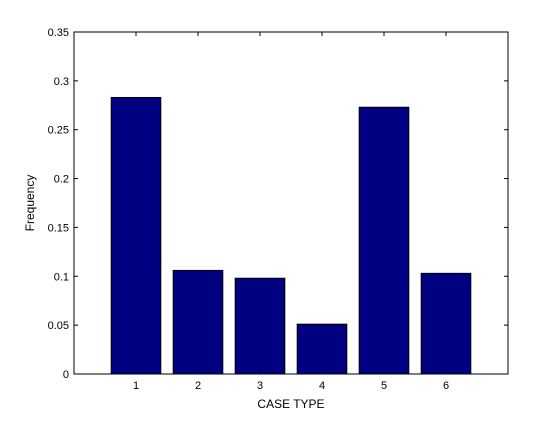 Image resolution: width=560 pixels, height=425 pixels. I want to click on y-tick-label: 0.25, so click(58, 131).